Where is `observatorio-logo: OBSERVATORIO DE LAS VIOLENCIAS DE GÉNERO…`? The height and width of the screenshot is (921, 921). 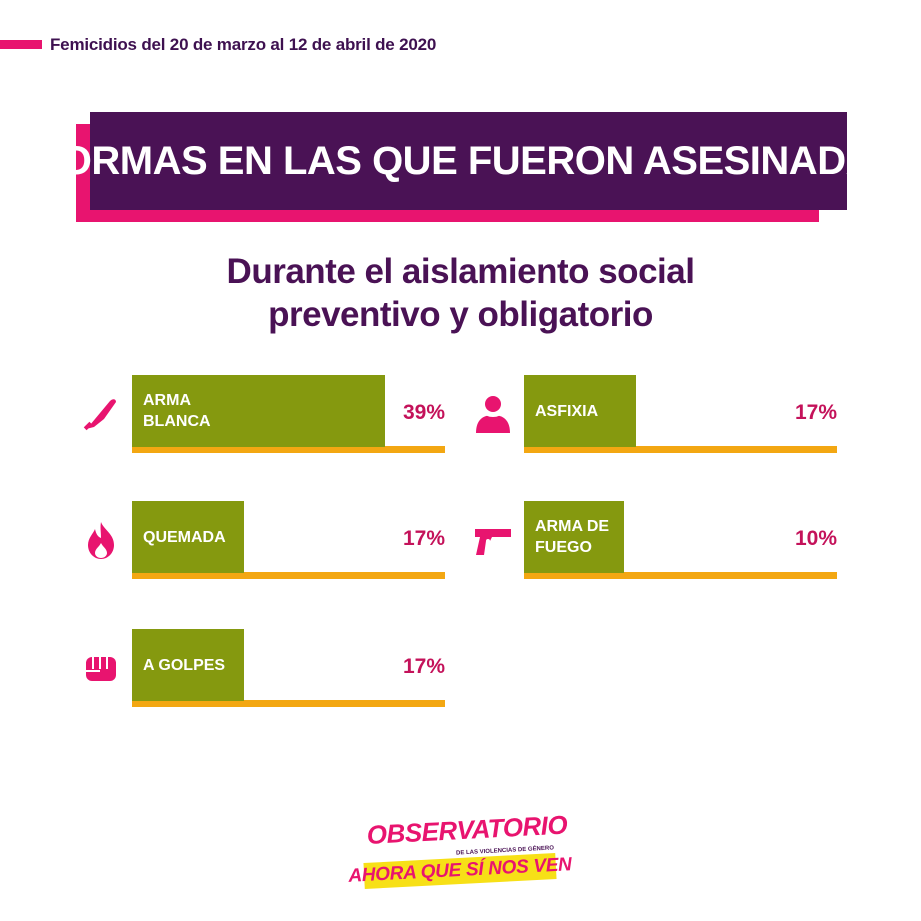 observatorio-logo: OBSERVATORIO DE LAS VIOLENCIAS DE GÉNERO… is located at coordinates (460, 850).